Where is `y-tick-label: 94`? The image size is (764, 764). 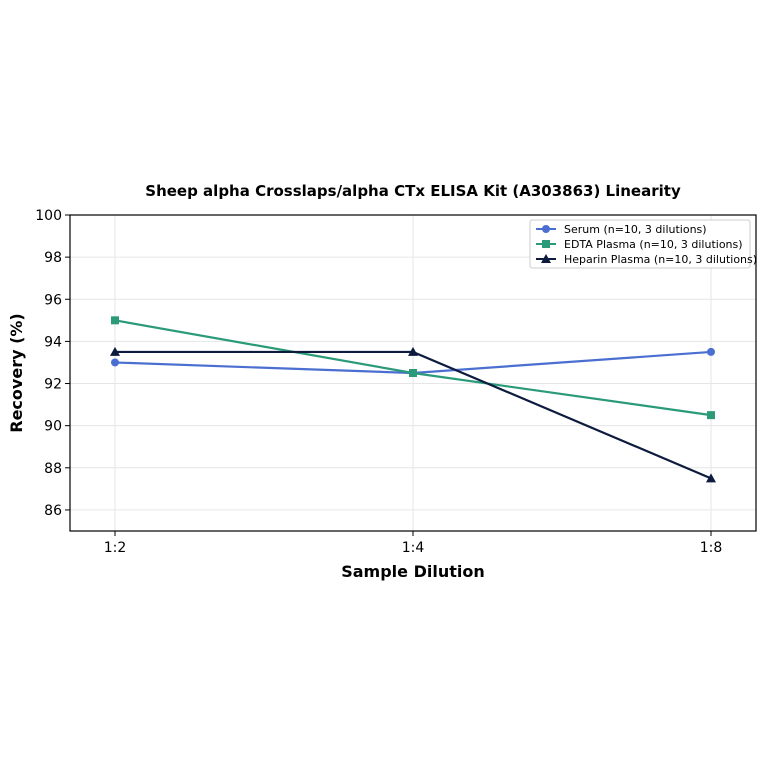 y-tick-label: 94 is located at coordinates (53, 342).